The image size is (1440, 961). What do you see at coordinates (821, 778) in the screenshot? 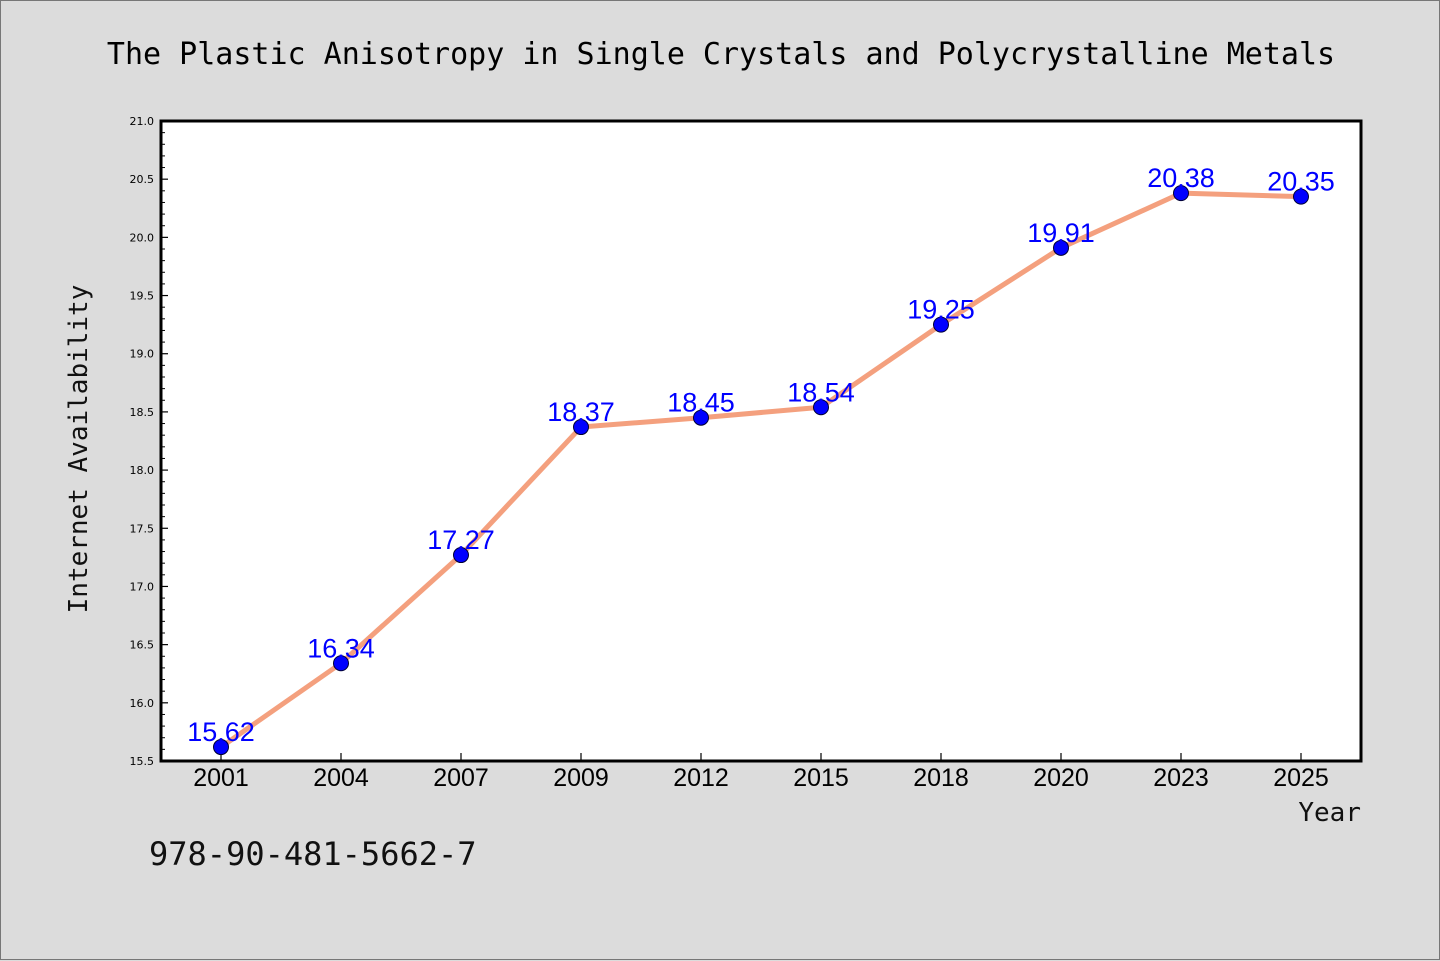
I see `x-tick-label: 2015` at bounding box center [821, 778].